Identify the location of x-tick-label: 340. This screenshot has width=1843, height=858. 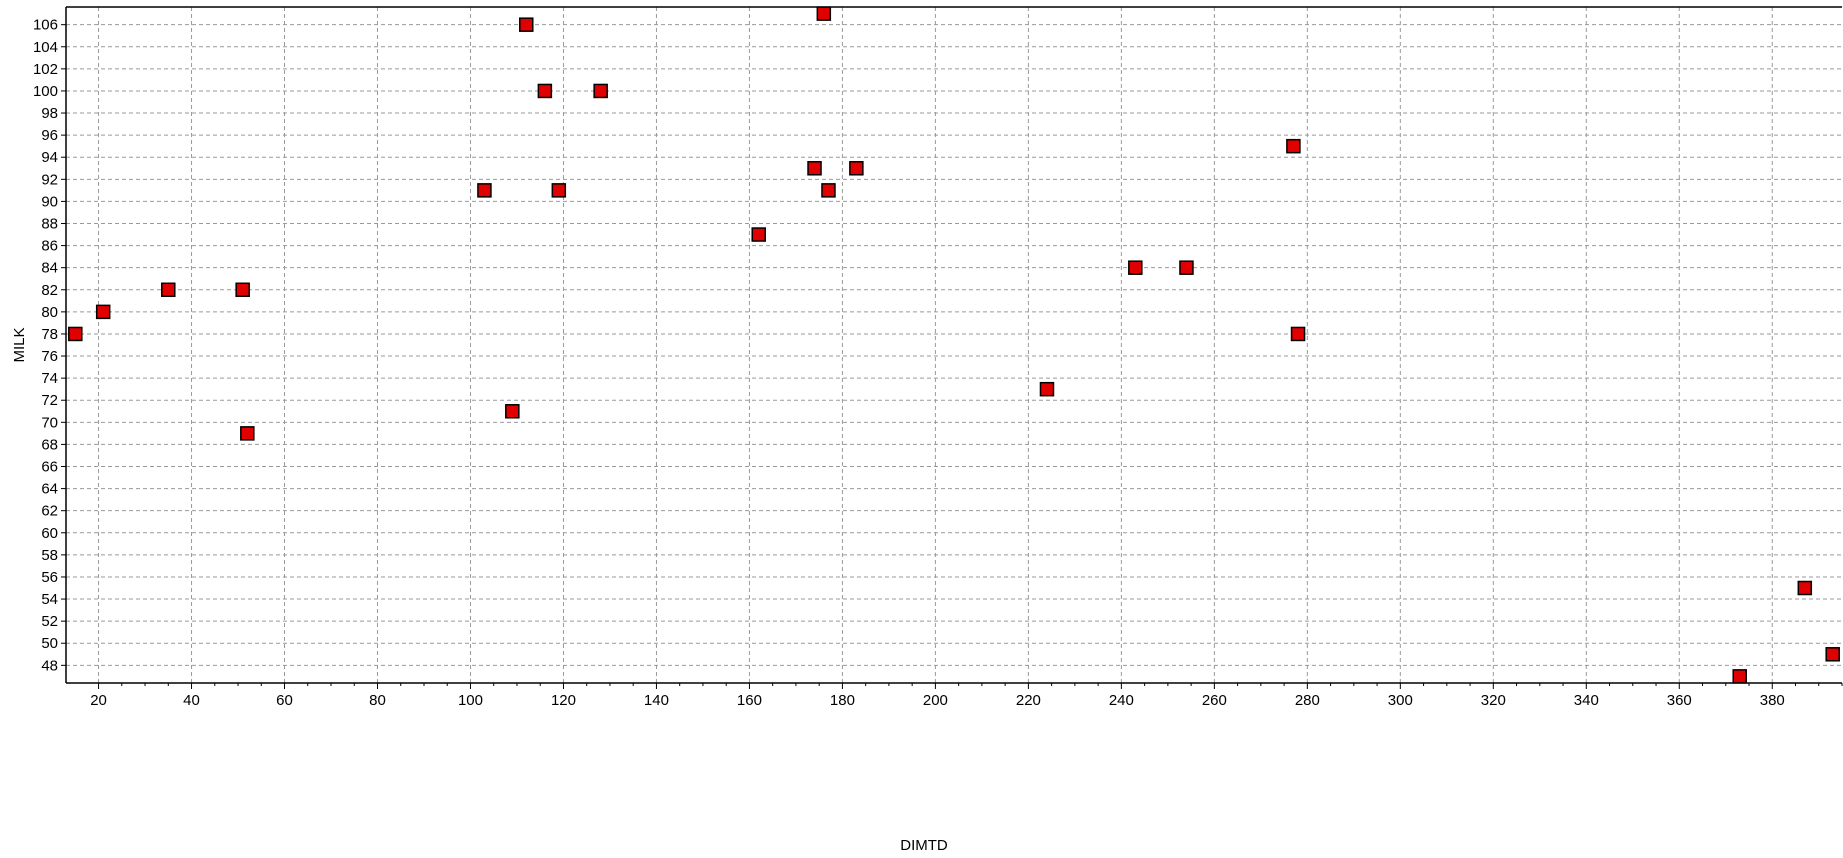
(1586, 700).